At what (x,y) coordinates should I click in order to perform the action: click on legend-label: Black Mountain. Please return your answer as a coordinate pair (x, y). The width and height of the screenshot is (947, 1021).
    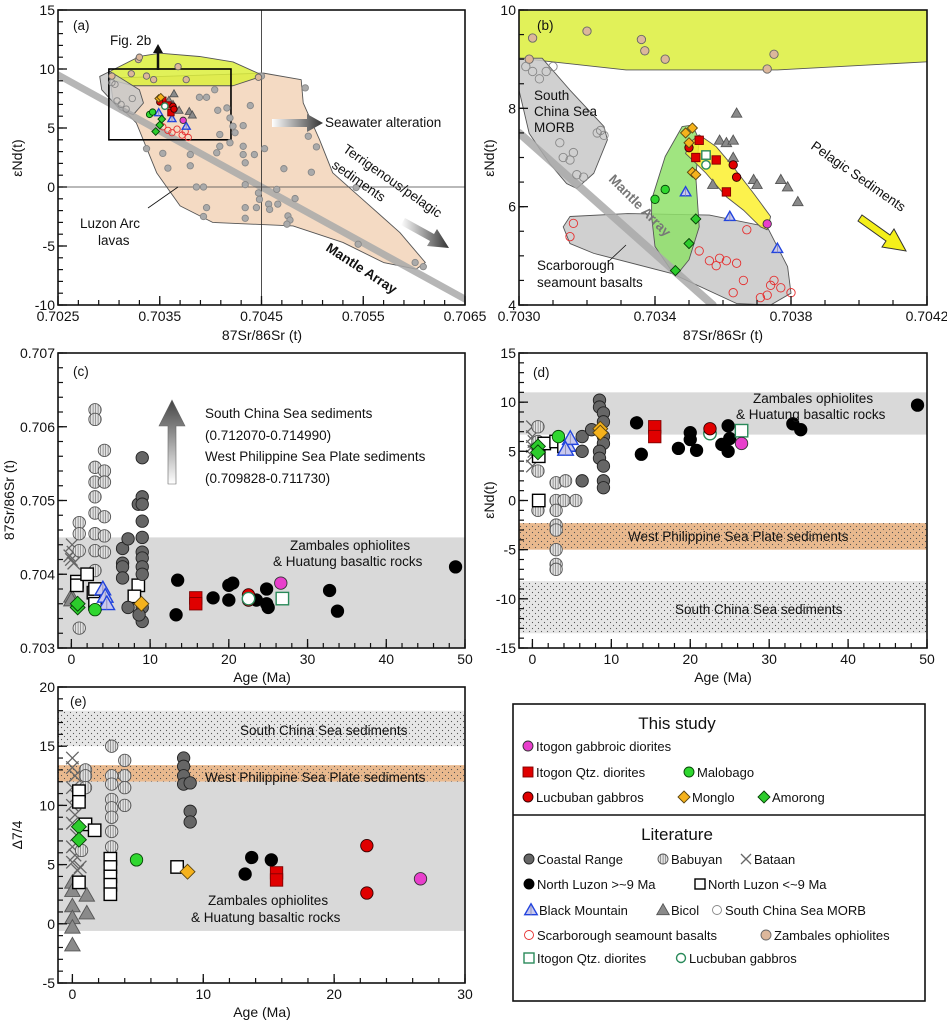
    Looking at the image, I should click on (583, 910).